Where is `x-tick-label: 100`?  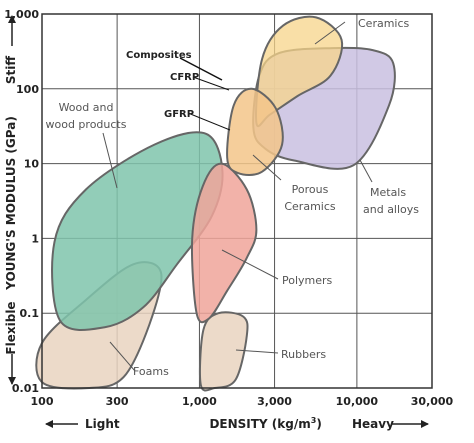 x-tick-label: 100 is located at coordinates (42, 401).